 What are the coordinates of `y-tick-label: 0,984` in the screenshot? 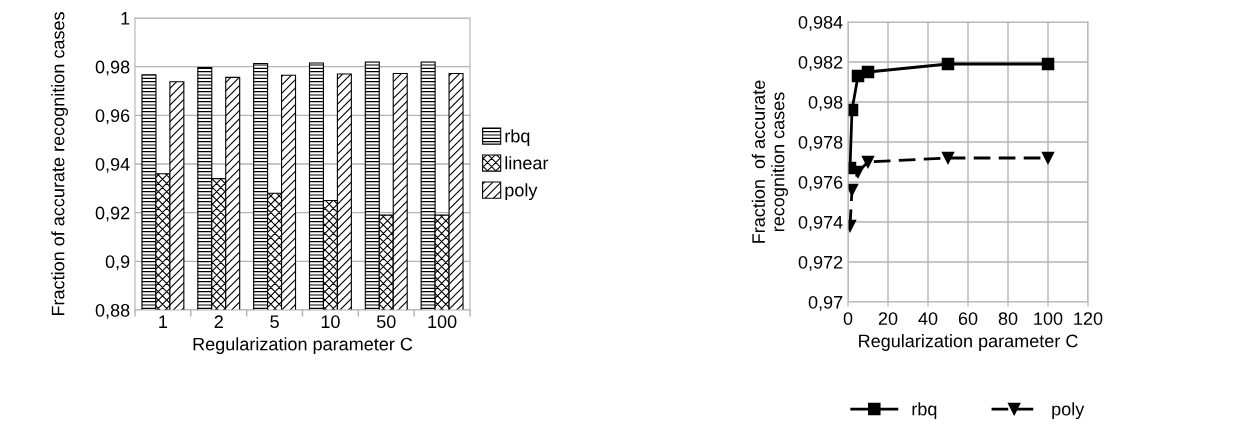 It's located at (820, 23).